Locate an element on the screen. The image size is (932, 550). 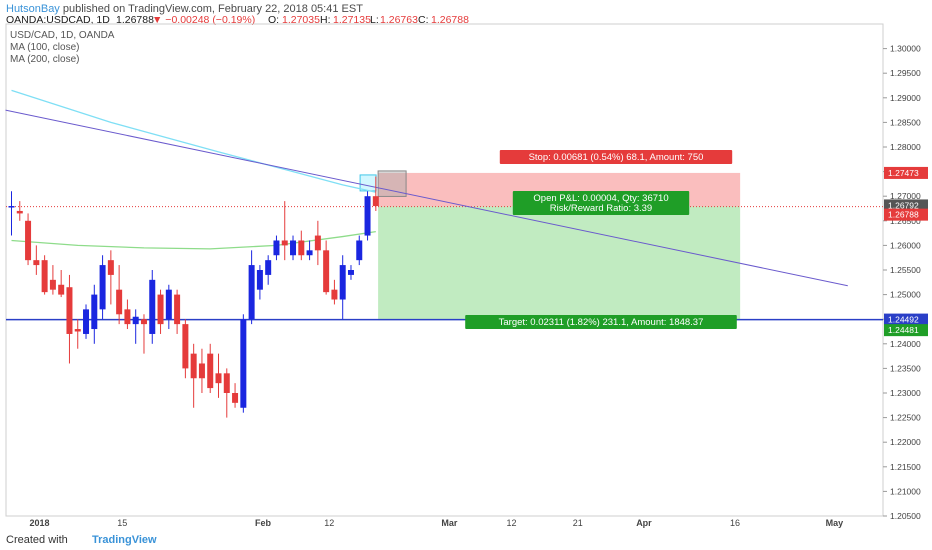
price-change: ▼ −0.00248 (−0.19%) is located at coordinates (204, 20).